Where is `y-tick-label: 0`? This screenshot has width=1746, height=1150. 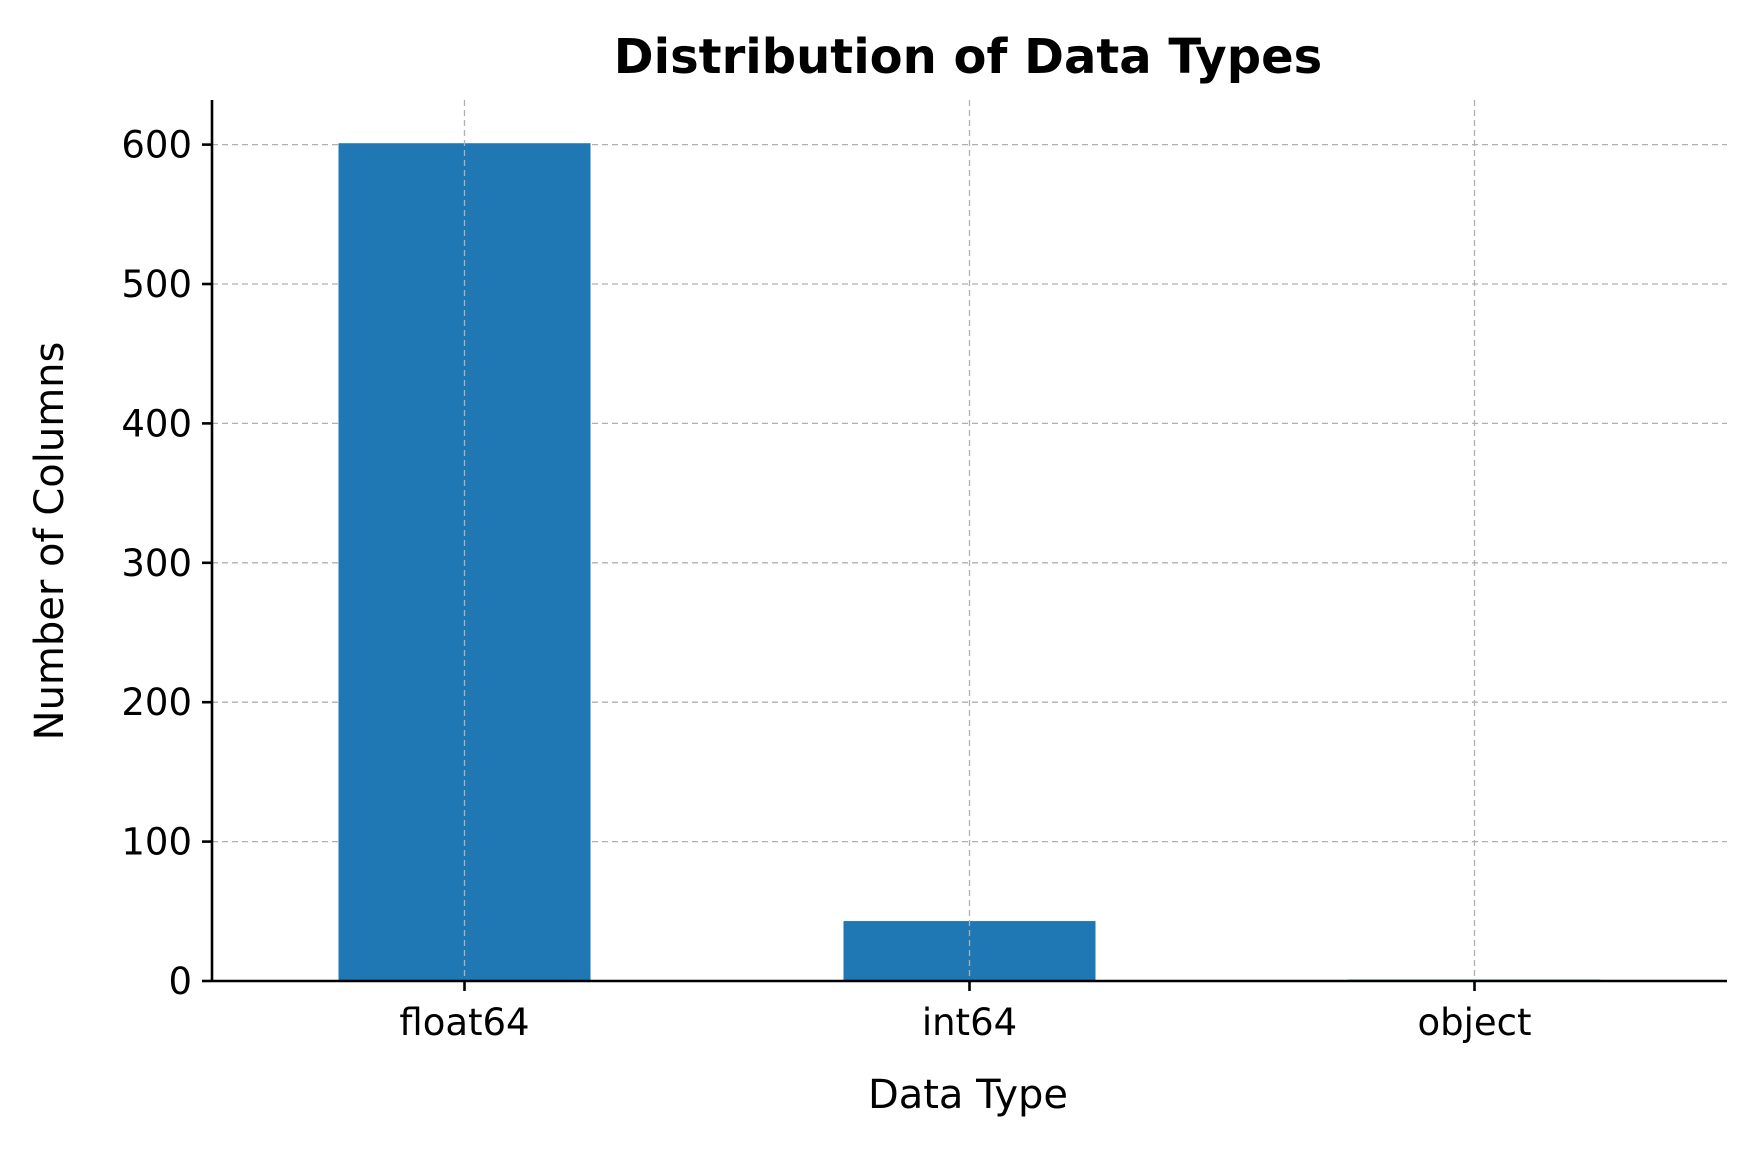
y-tick-label: 0 is located at coordinates (180, 981).